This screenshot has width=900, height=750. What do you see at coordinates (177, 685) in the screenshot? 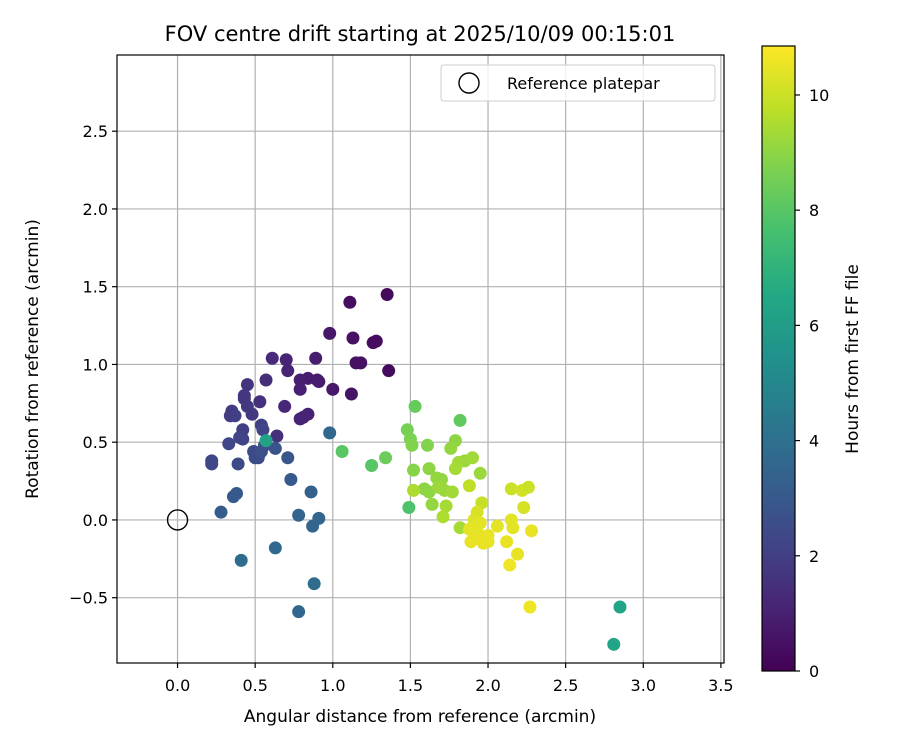
I see `x-tick-label: 0.0` at bounding box center [177, 685].